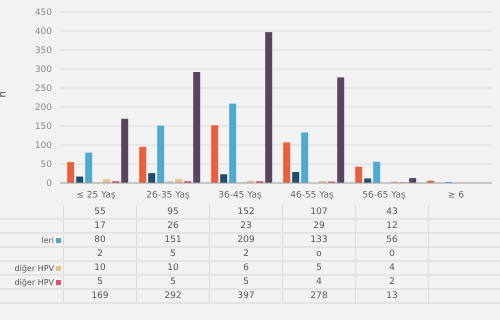  What do you see at coordinates (168, 195) in the screenshot?
I see `x-tick-label: 26-35 Yaş` at bounding box center [168, 195].